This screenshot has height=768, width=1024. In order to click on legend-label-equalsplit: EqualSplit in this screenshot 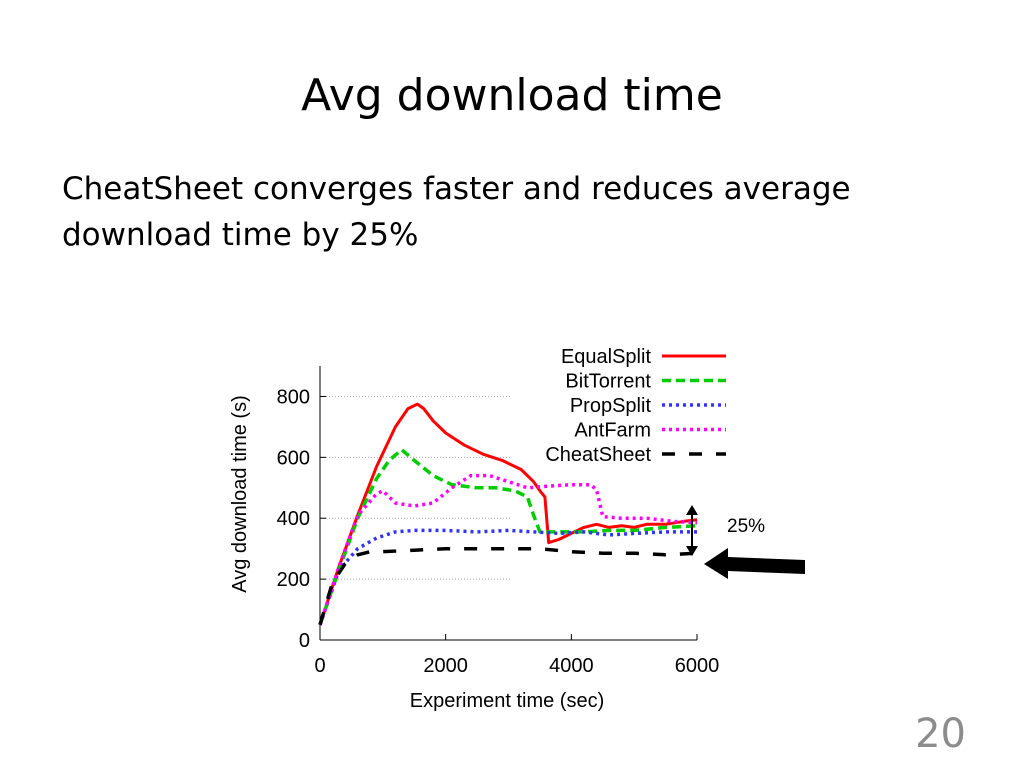, I will do `click(606, 357)`.